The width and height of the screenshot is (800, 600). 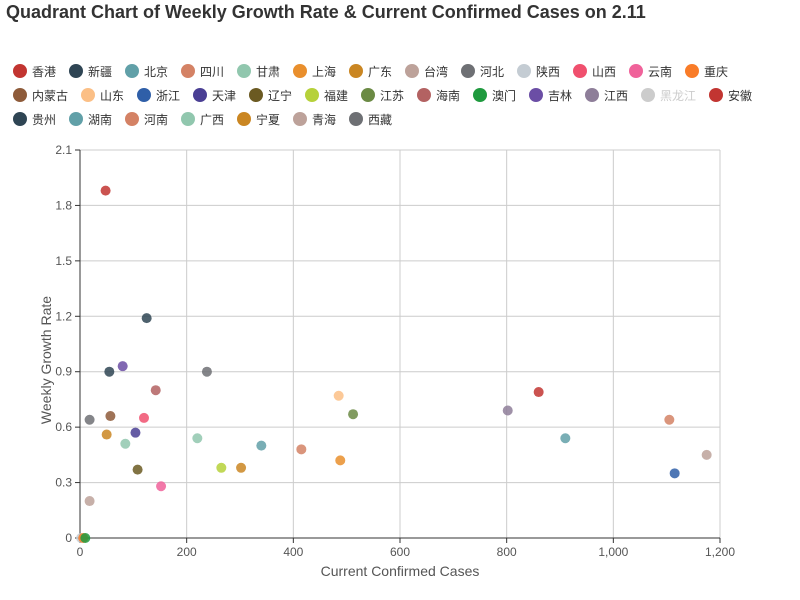 I want to click on legend-item: 台湾, so click(x=426, y=71).